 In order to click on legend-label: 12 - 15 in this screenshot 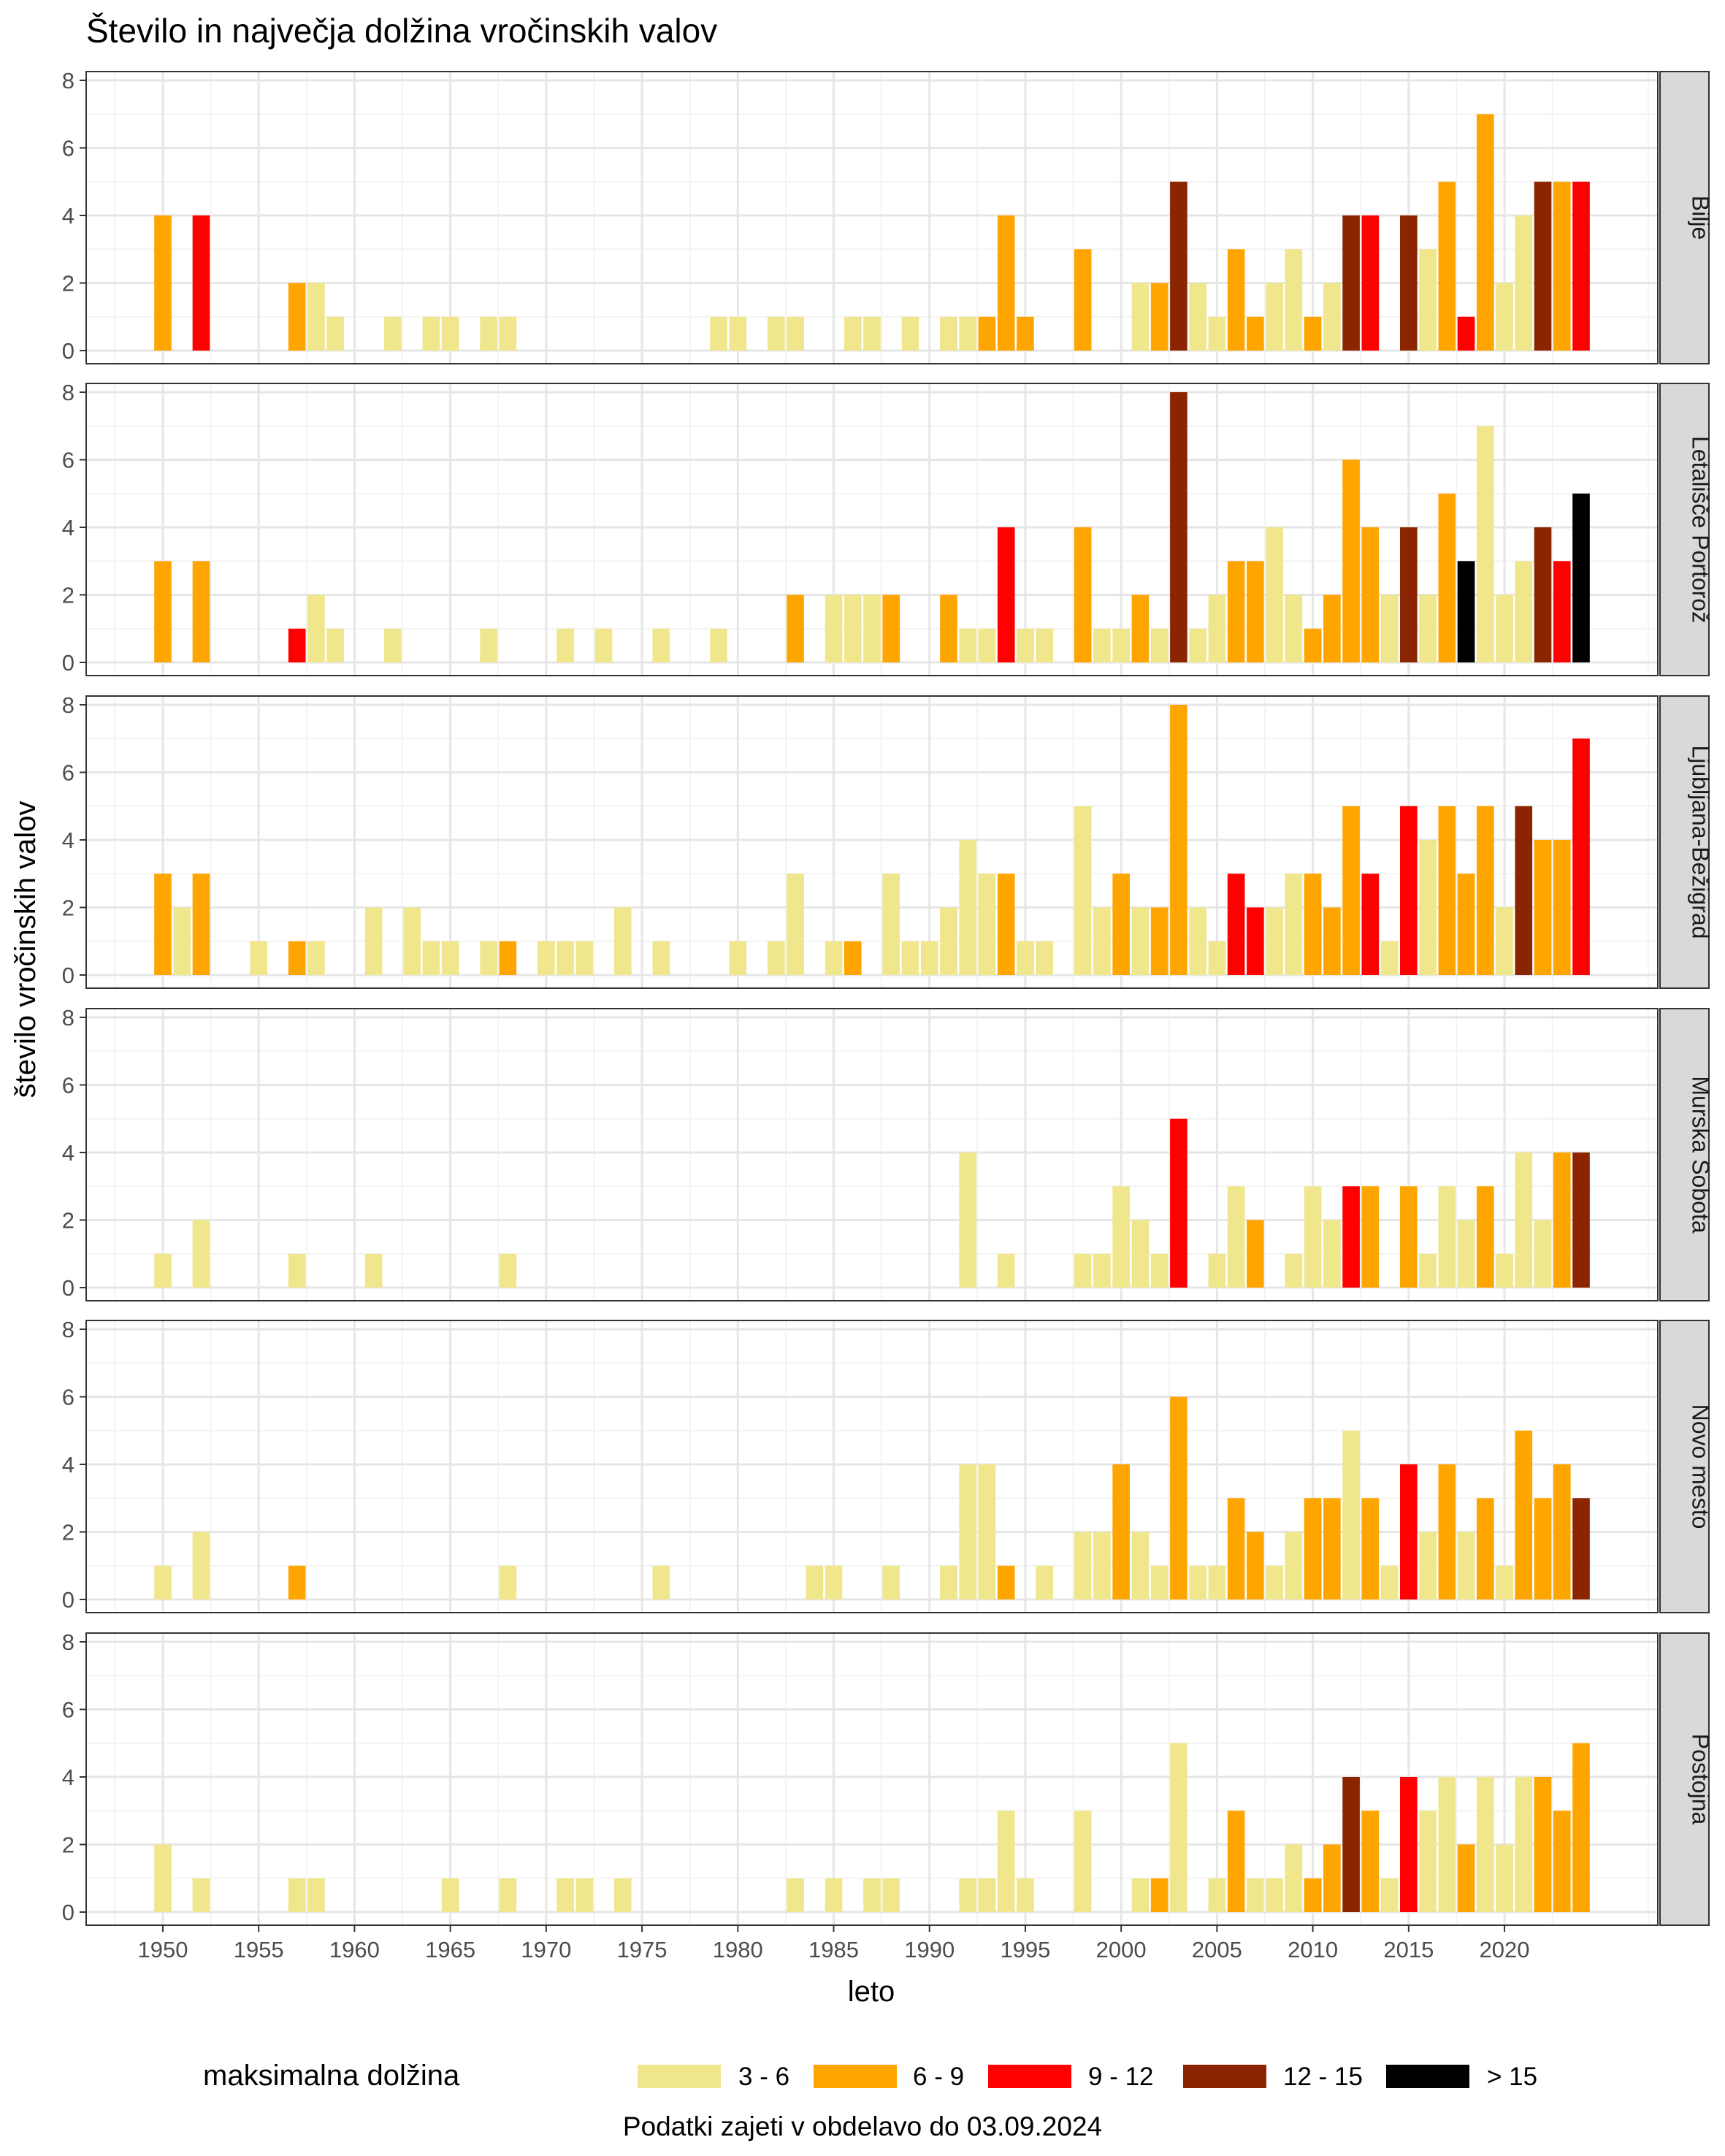, I will do `click(1323, 2077)`.